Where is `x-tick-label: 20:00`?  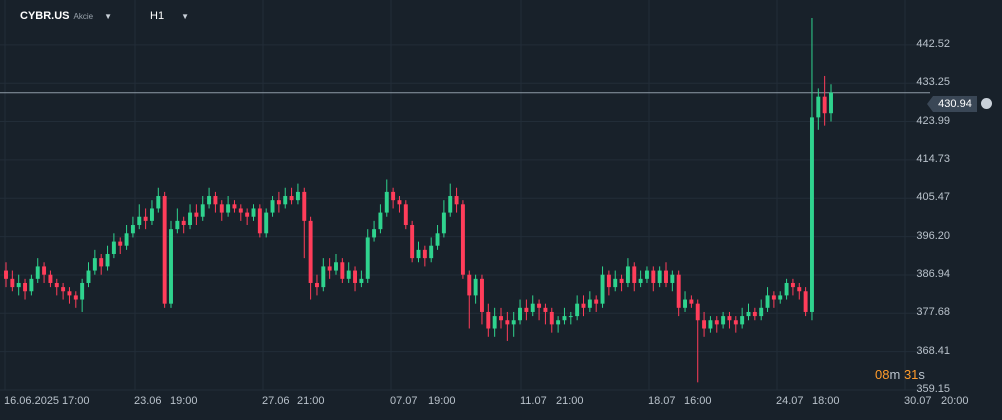 x-tick-label: 20:00 is located at coordinates (955, 401).